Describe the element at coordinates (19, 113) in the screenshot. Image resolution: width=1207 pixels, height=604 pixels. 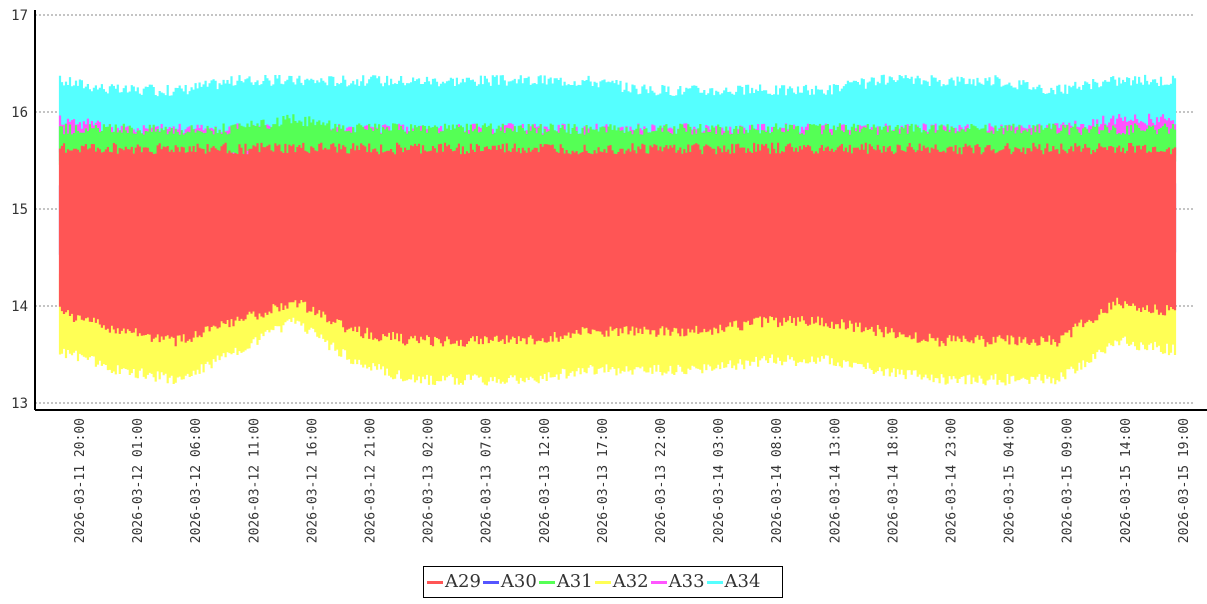
I see `y-tick-label: 16` at that location.